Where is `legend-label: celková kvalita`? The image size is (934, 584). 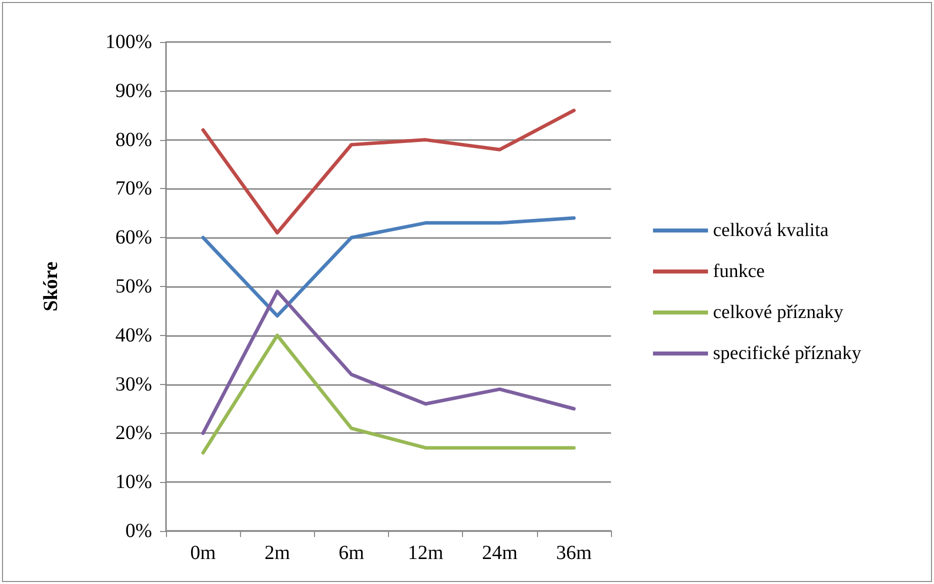
legend-label: celková kvalita is located at coordinates (771, 230).